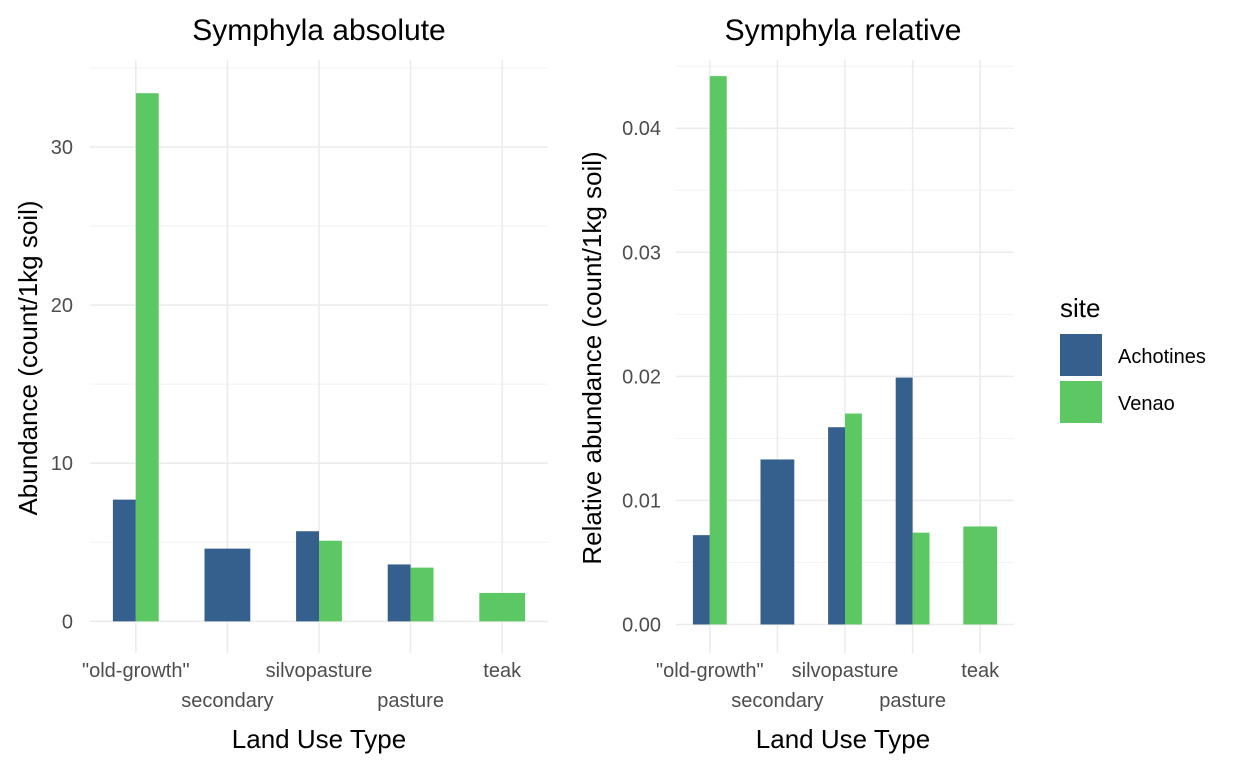 The height and width of the screenshot is (768, 1248). I want to click on legend-swatch-venao, so click(1081, 402).